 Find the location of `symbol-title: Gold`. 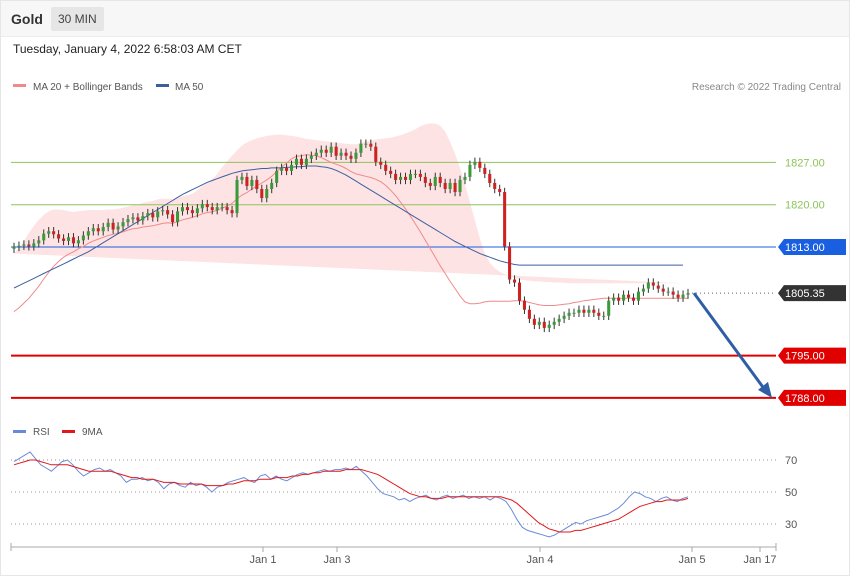

symbol-title: Gold is located at coordinates (27, 19).